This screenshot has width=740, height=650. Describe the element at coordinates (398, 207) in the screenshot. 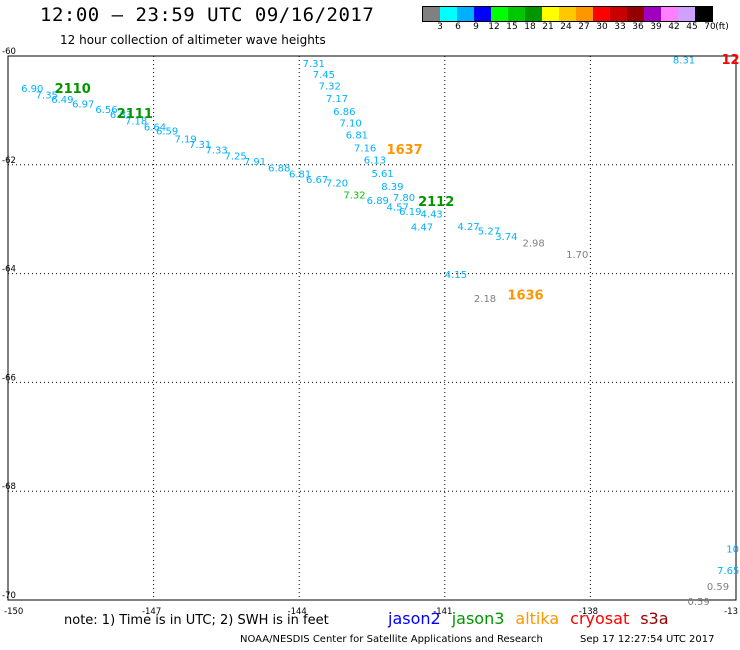

I see `wave-height-label: 4.57` at that location.